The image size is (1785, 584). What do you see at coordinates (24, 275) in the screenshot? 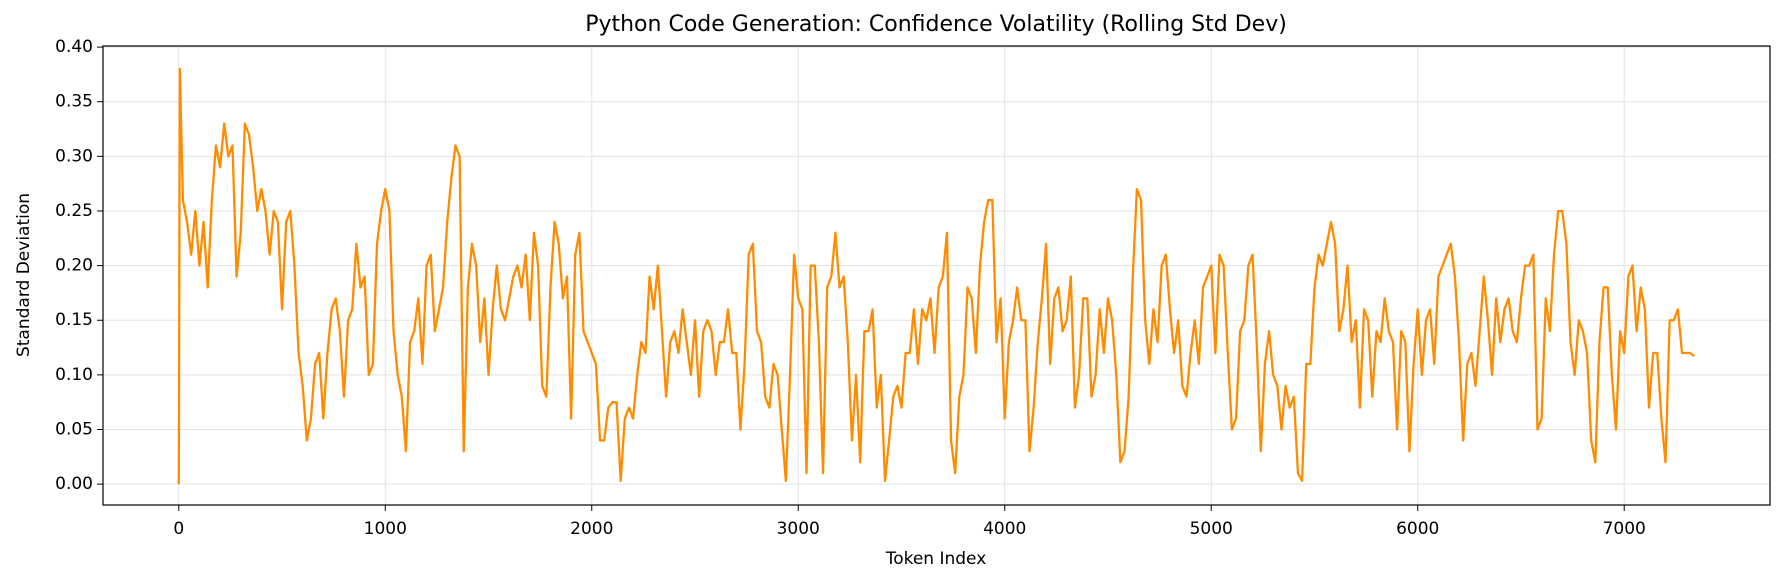
I see `y-axis-label: Standard Deviation` at bounding box center [24, 275].